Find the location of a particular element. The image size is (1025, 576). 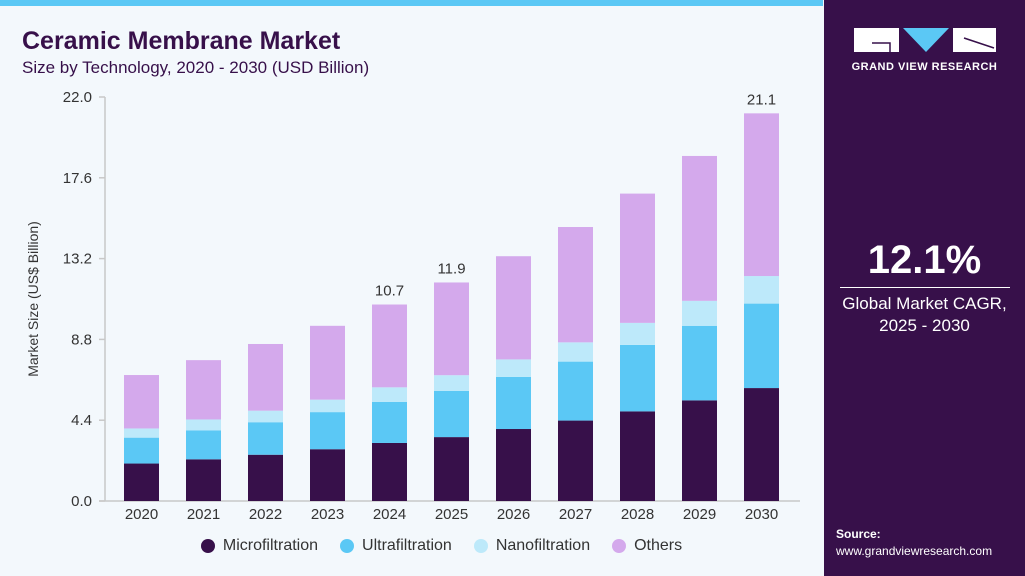

bar-segment-microfiltration-2028 is located at coordinates (637, 456).